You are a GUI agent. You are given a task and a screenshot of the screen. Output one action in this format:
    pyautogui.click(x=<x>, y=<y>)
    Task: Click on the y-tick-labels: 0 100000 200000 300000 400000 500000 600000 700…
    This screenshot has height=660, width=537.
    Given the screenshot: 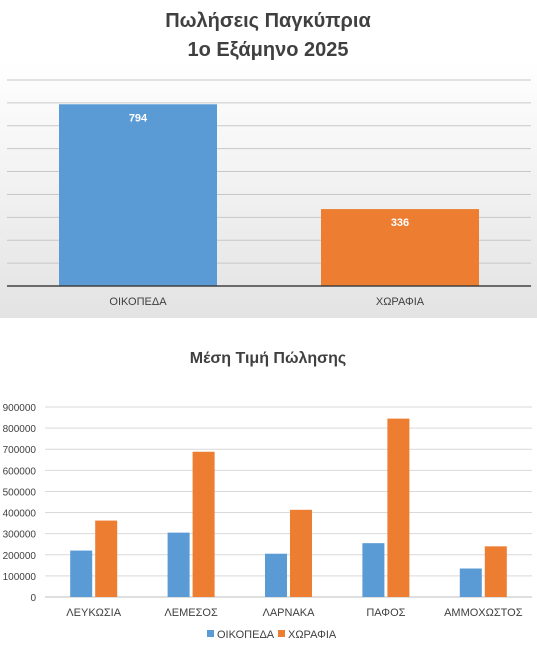 What is the action you would take?
    pyautogui.click(x=20, y=503)
    